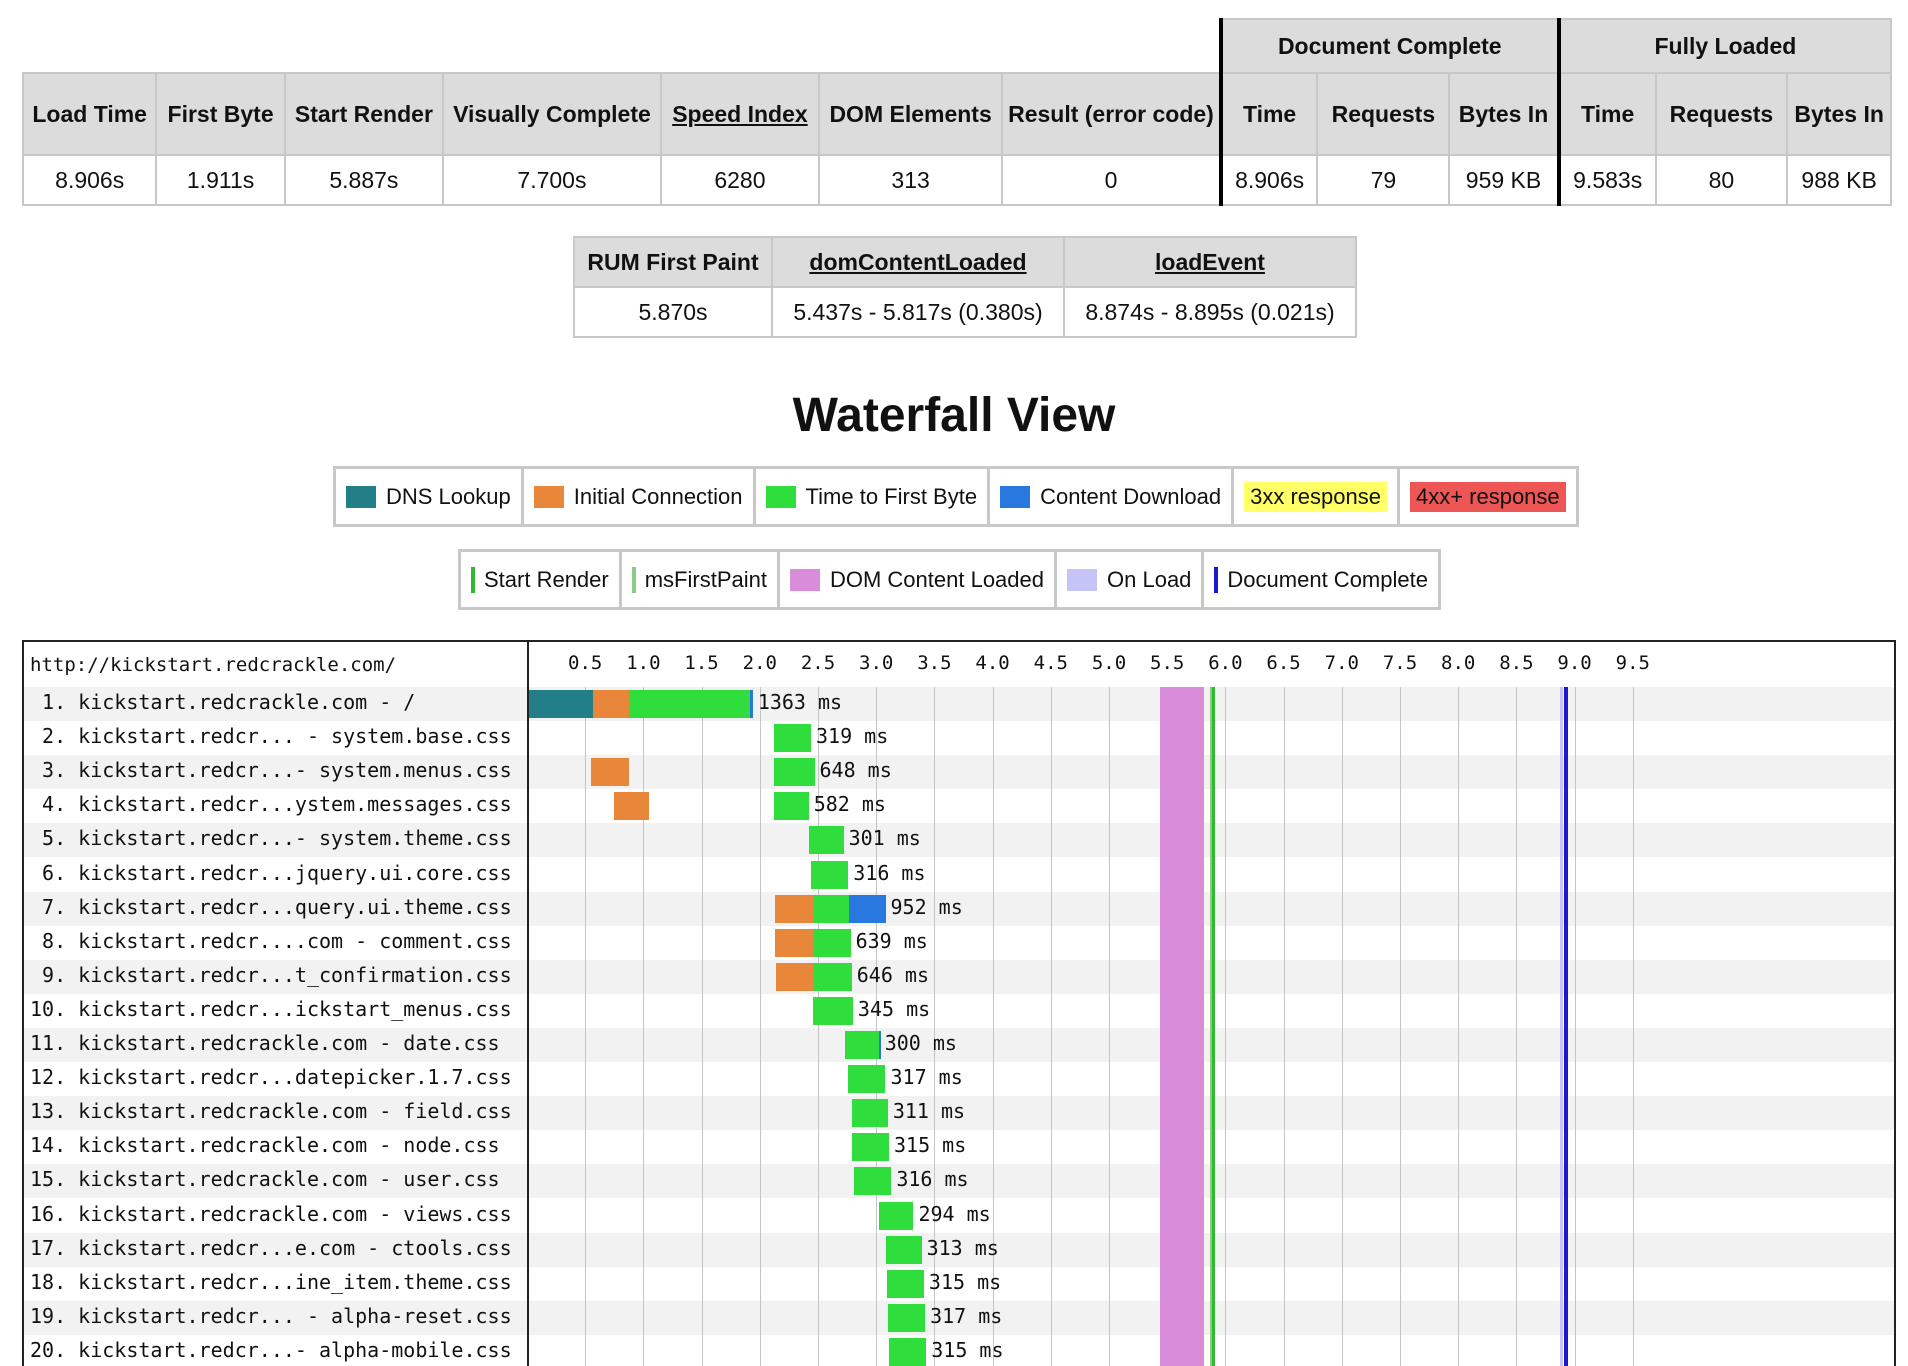  I want to click on request-label: 14. kickstart.redcrackle.com - node.css, so click(265, 1145).